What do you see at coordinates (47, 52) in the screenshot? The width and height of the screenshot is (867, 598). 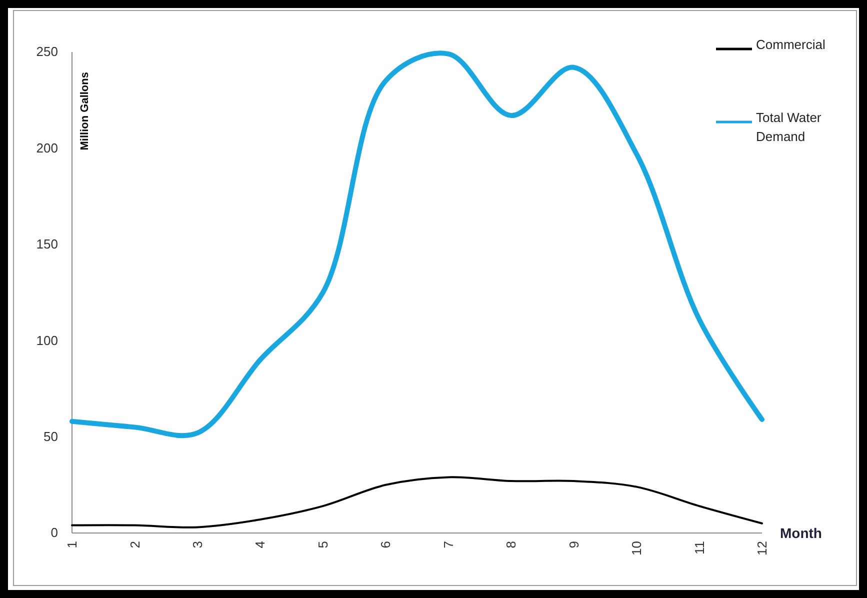 I see `y-tick-label: 250` at bounding box center [47, 52].